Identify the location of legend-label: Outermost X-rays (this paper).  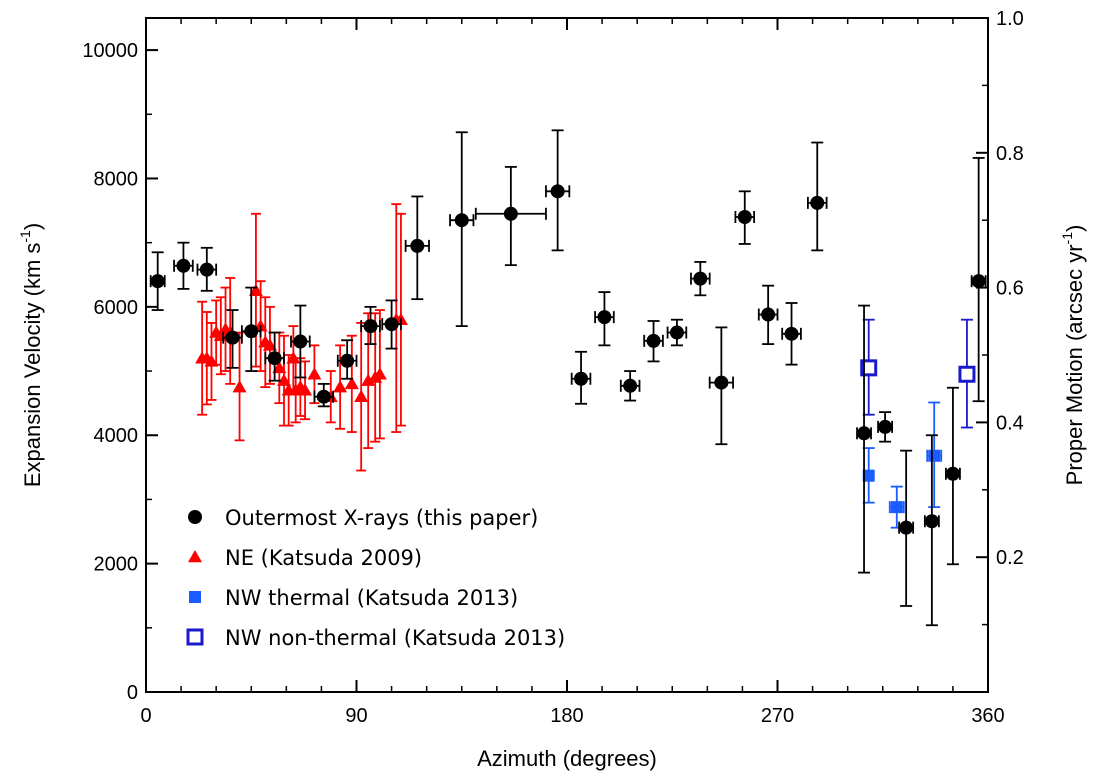
(381, 518).